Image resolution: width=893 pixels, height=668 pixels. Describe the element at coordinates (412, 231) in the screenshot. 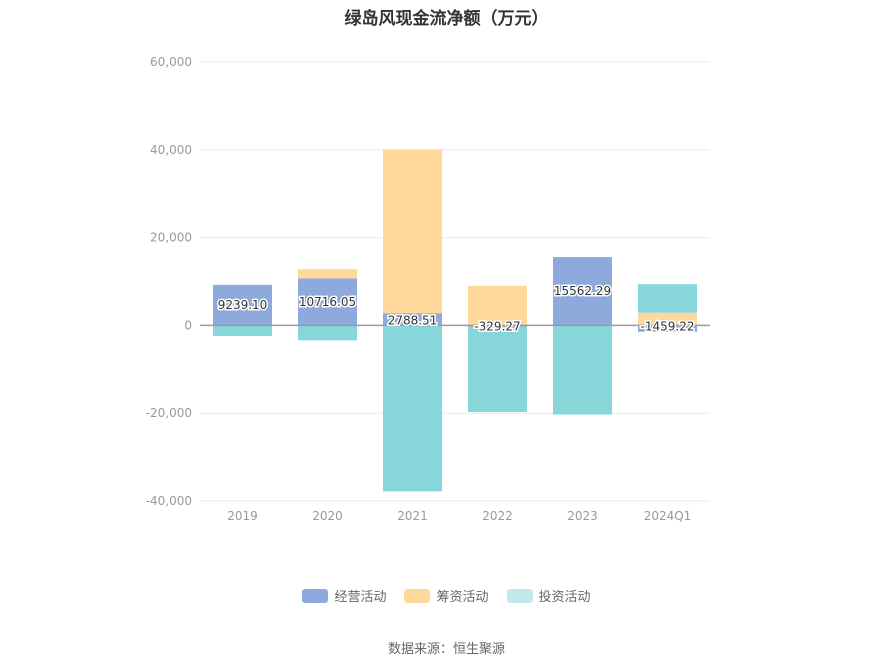

I see `bar-financing-2021` at that location.